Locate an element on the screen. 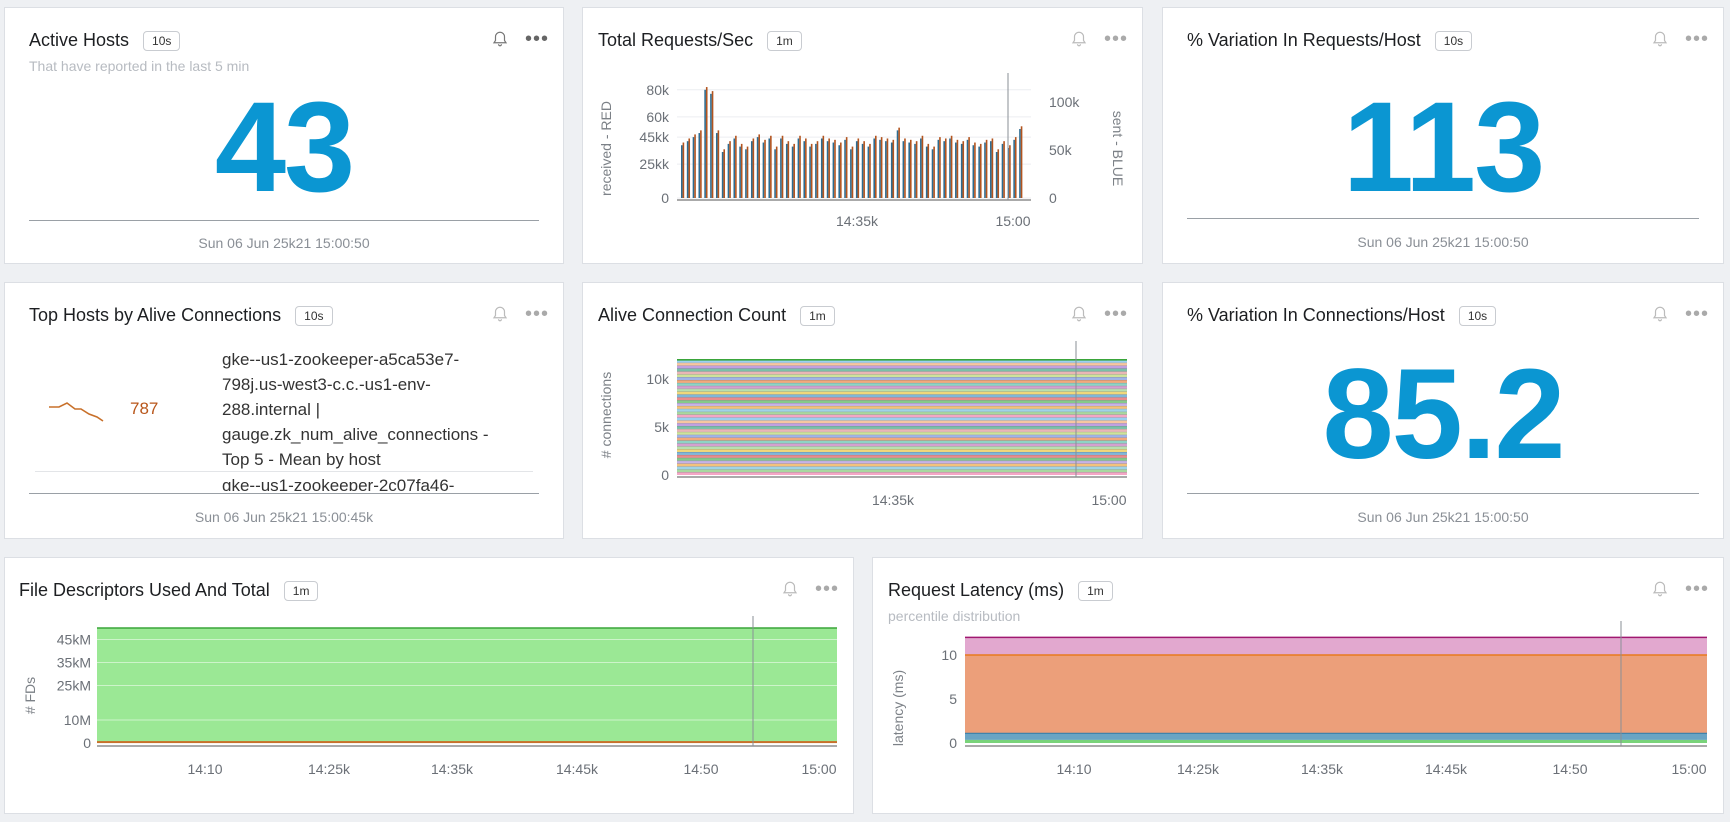  y-axis-label: # connections is located at coordinates (606, 415).